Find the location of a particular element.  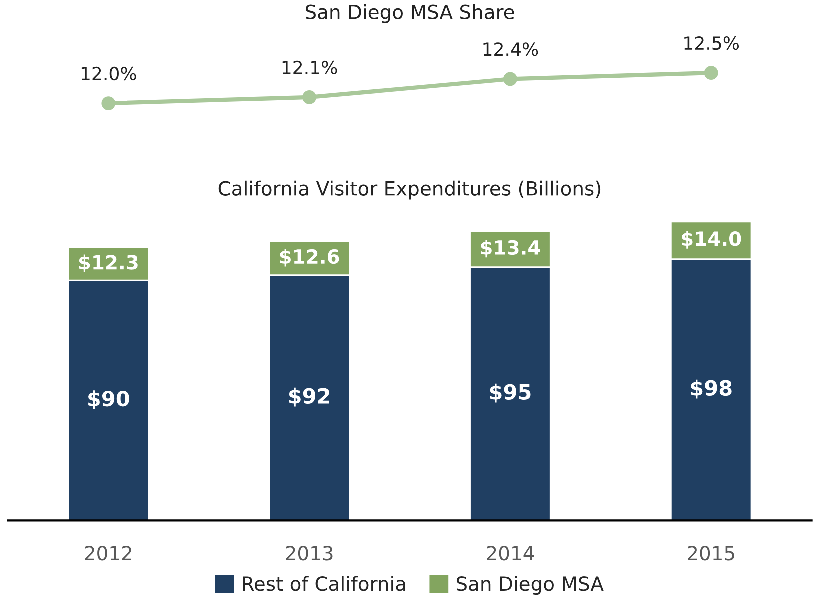

legend-label: Rest of California is located at coordinates (324, 584).